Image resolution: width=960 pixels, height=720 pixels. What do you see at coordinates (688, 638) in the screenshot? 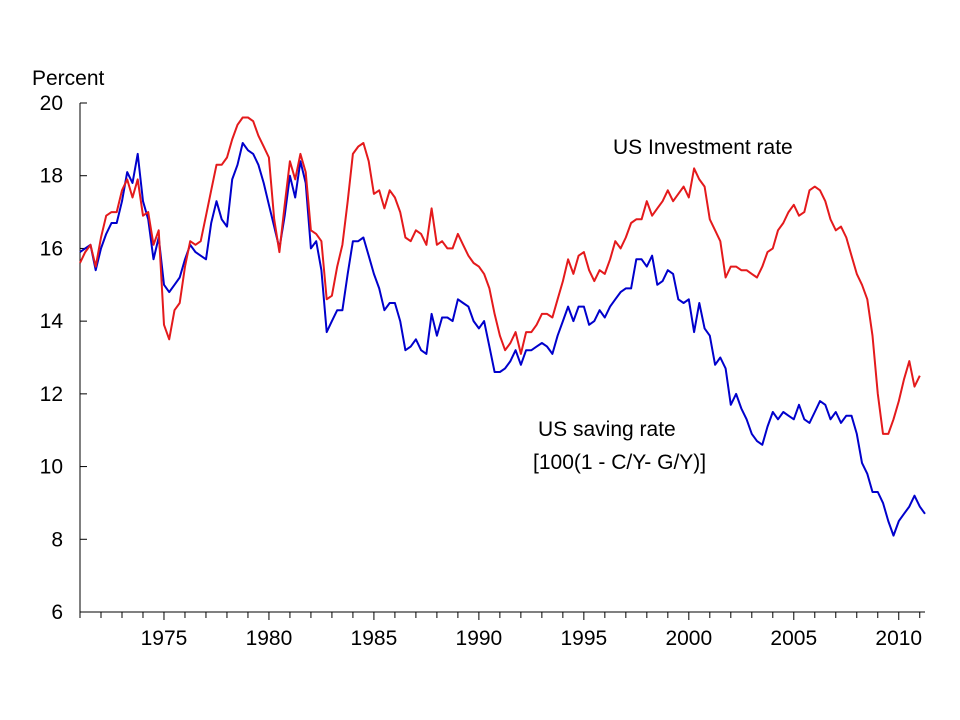
I see `x-tick-label: 2000` at bounding box center [688, 638].